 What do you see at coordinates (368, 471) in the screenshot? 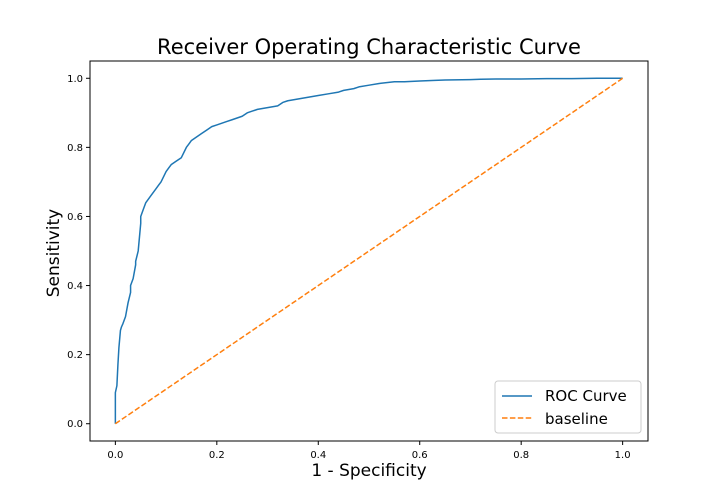
I see `x-axis-label: 1 - Specificity` at bounding box center [368, 471].